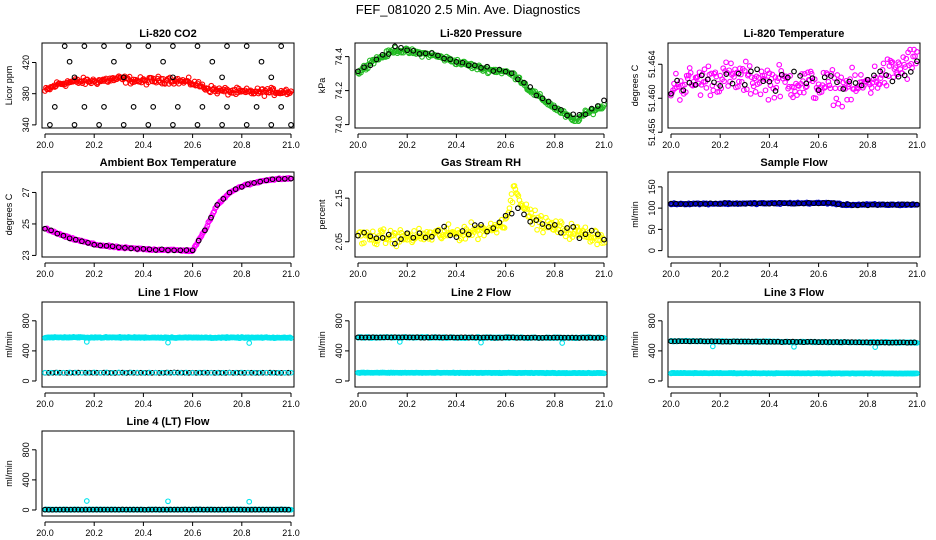 The width and height of the screenshot is (936, 540). Describe the element at coordinates (9, 86) in the screenshot. I see `y-axis-label: Licor ppm` at that location.